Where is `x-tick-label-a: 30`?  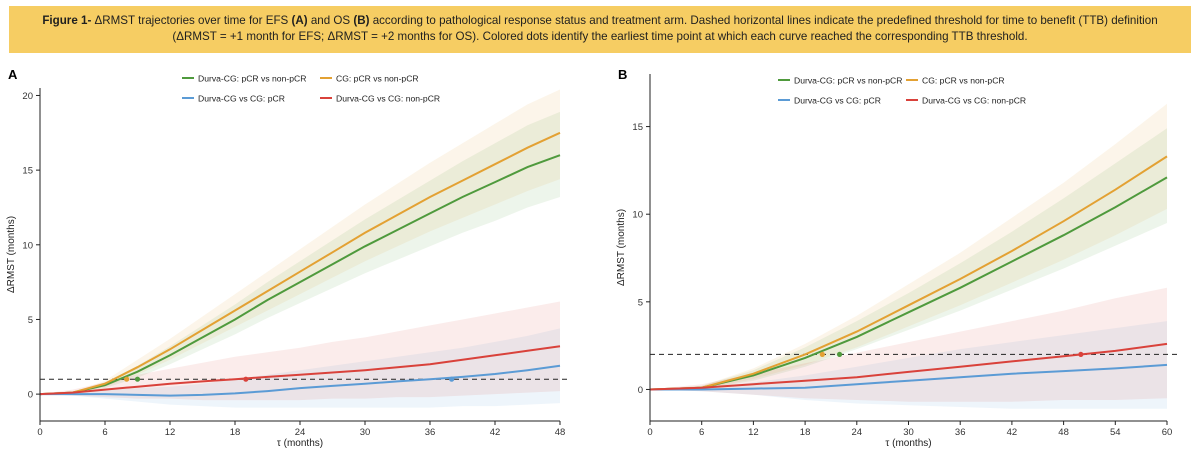 x-tick-label-a: 30 is located at coordinates (365, 432).